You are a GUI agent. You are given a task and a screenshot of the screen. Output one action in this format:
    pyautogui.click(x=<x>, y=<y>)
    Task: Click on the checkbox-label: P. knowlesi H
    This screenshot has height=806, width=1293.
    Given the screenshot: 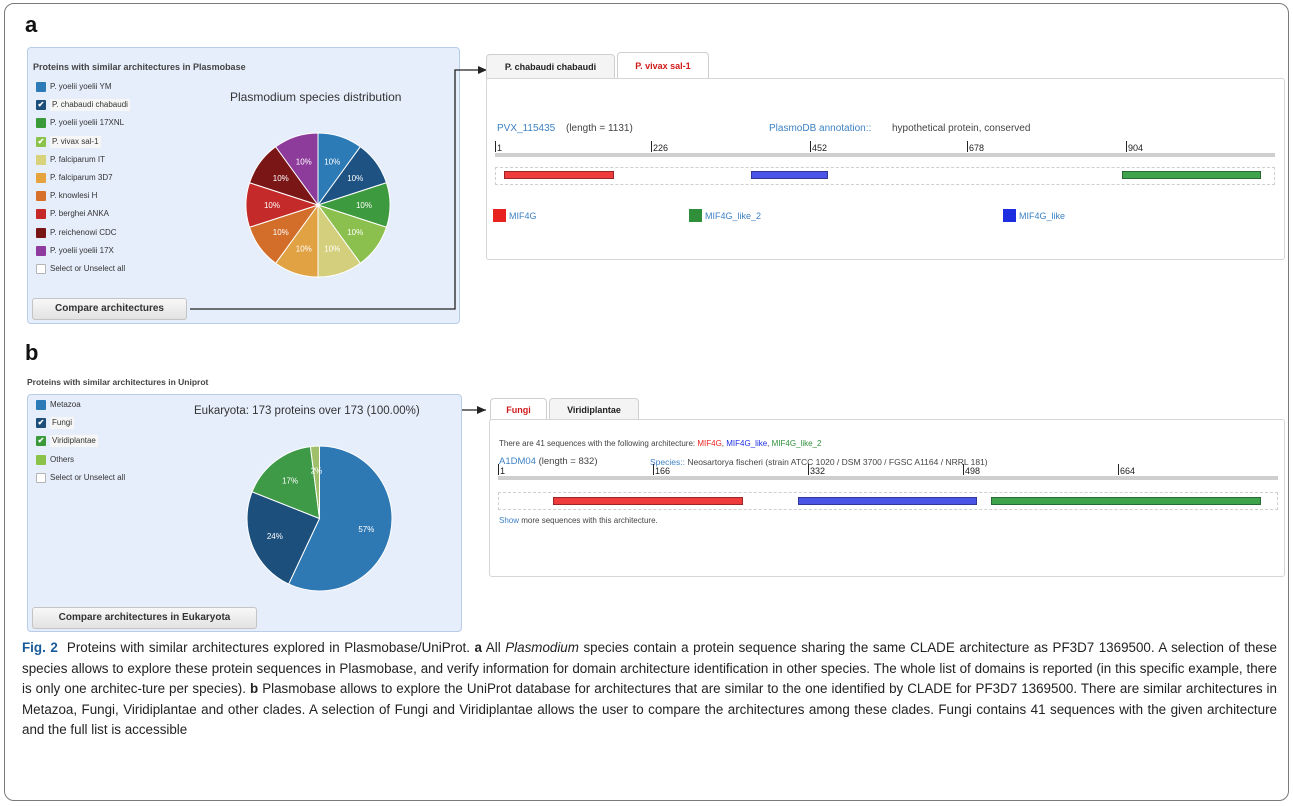 What is the action you would take?
    pyautogui.click(x=74, y=196)
    